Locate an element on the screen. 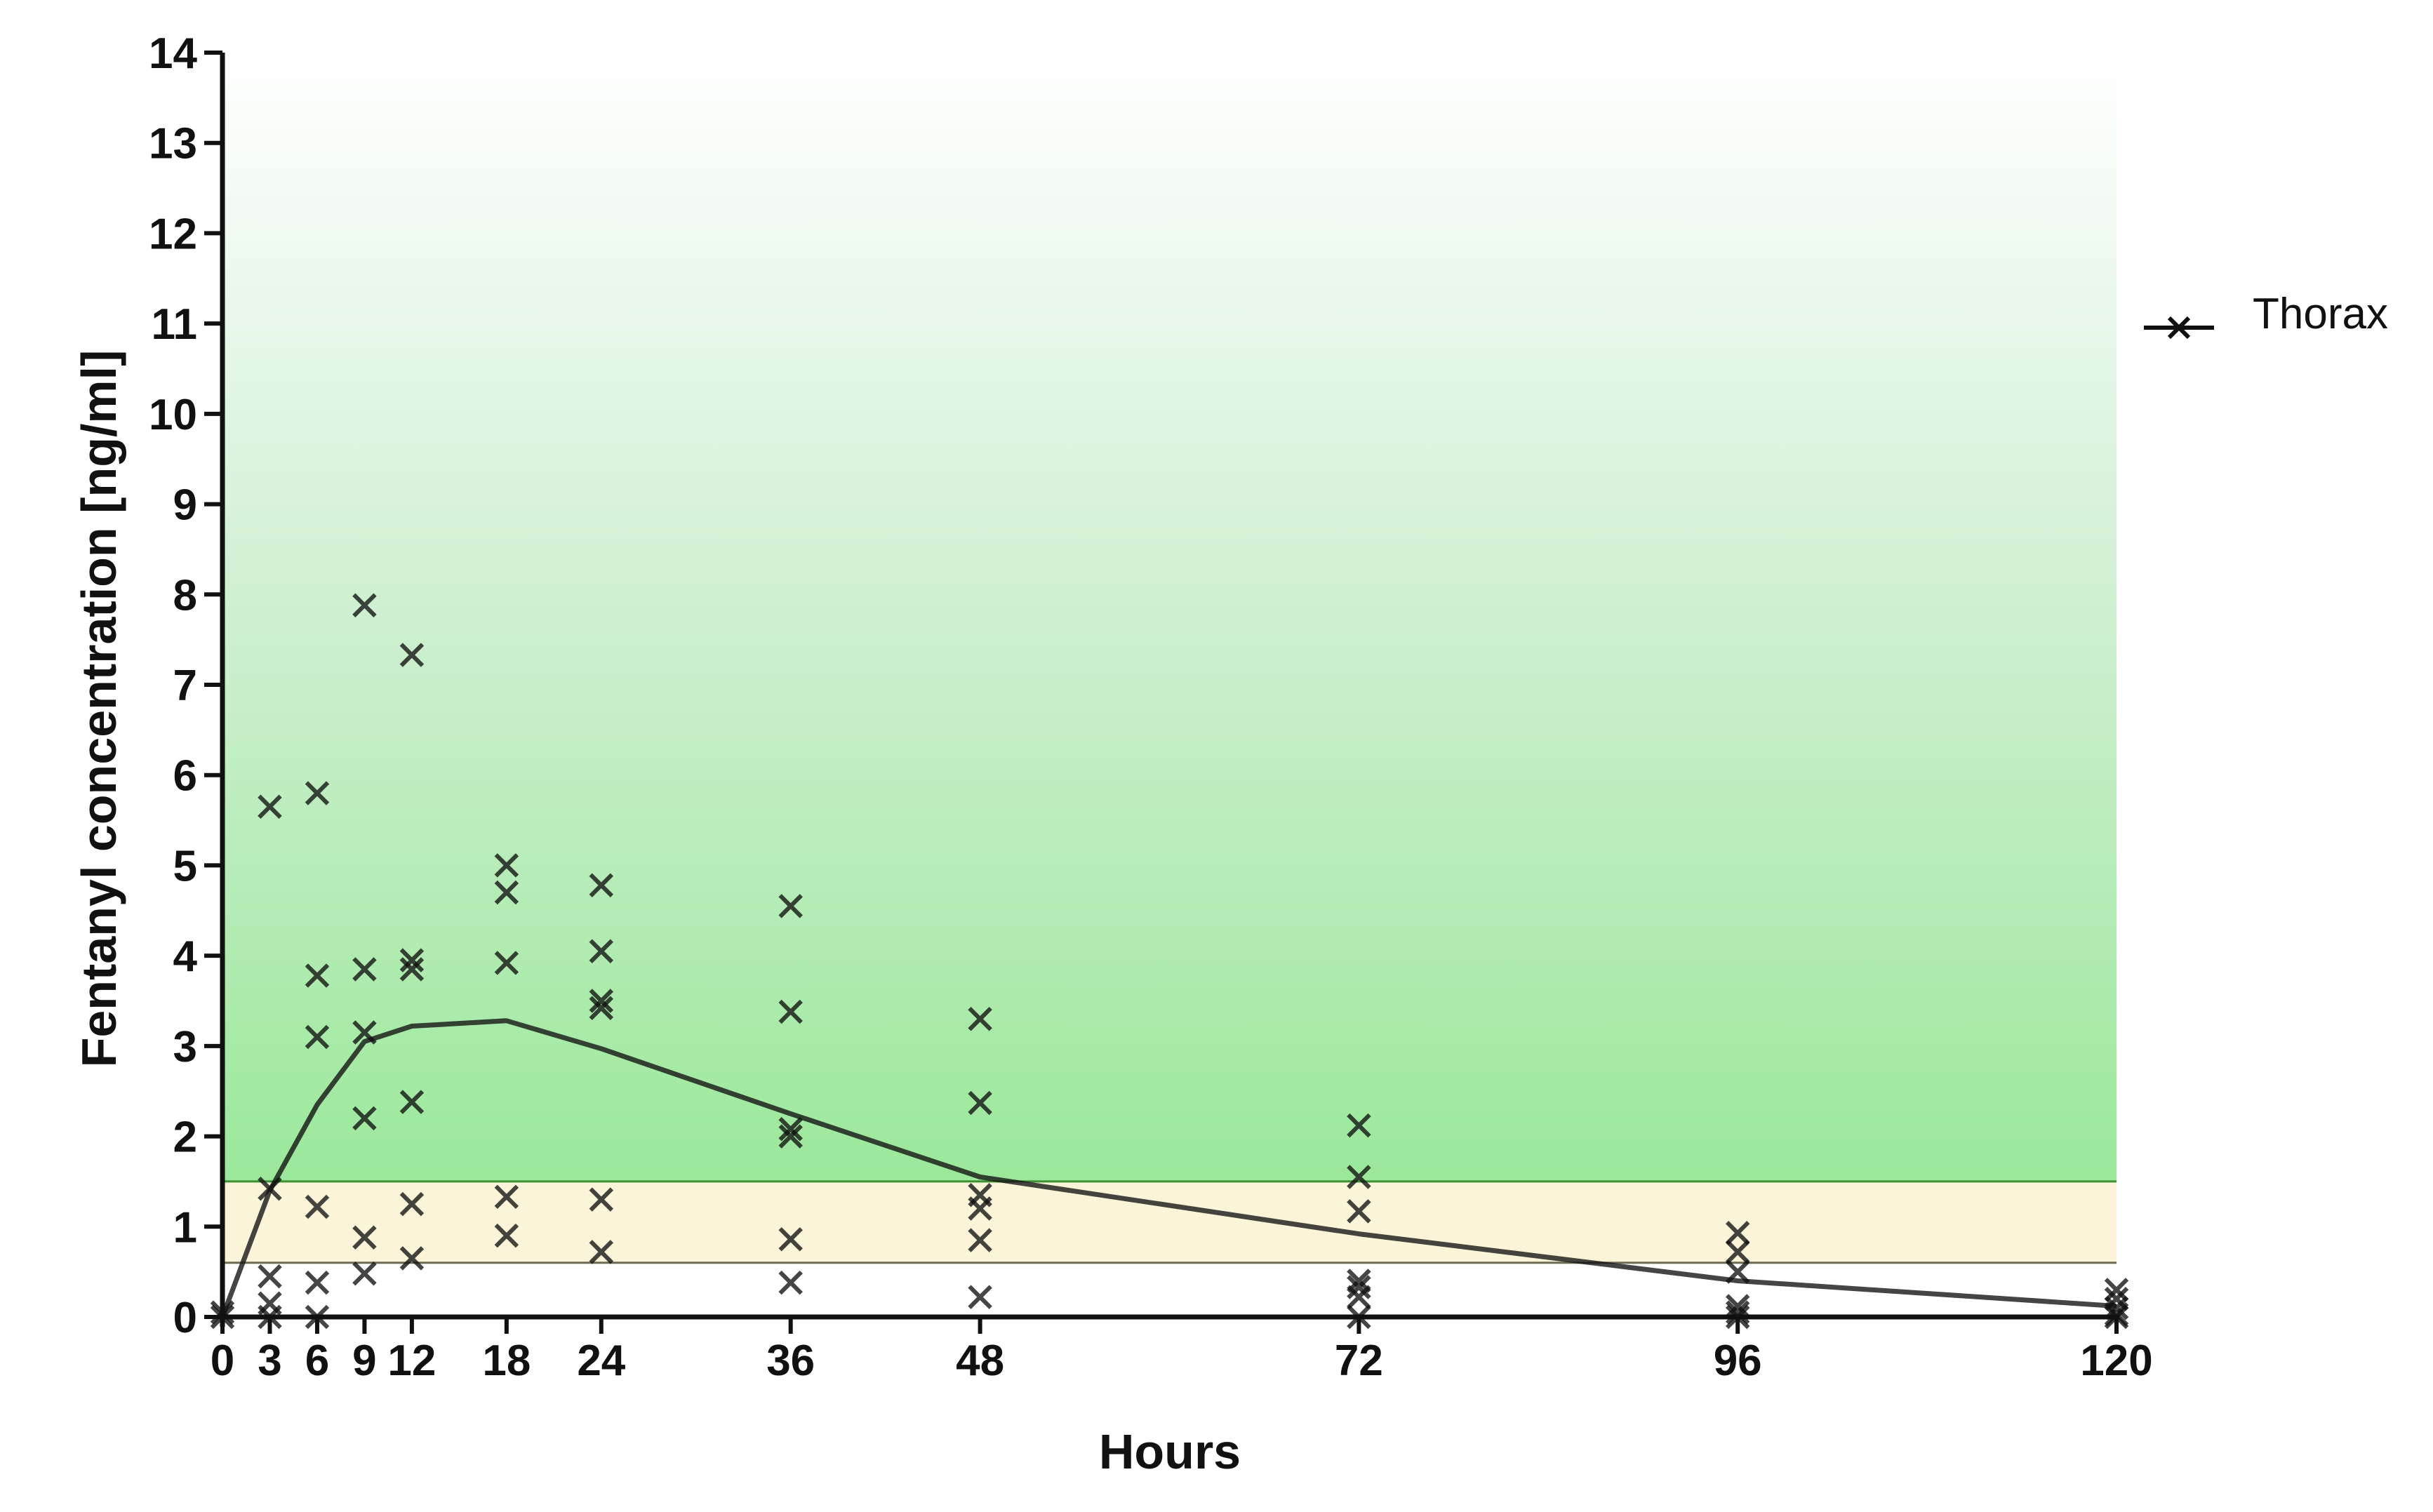 This screenshot has width=2433, height=1512. y-tick-label-11: 11 is located at coordinates (174, 324).